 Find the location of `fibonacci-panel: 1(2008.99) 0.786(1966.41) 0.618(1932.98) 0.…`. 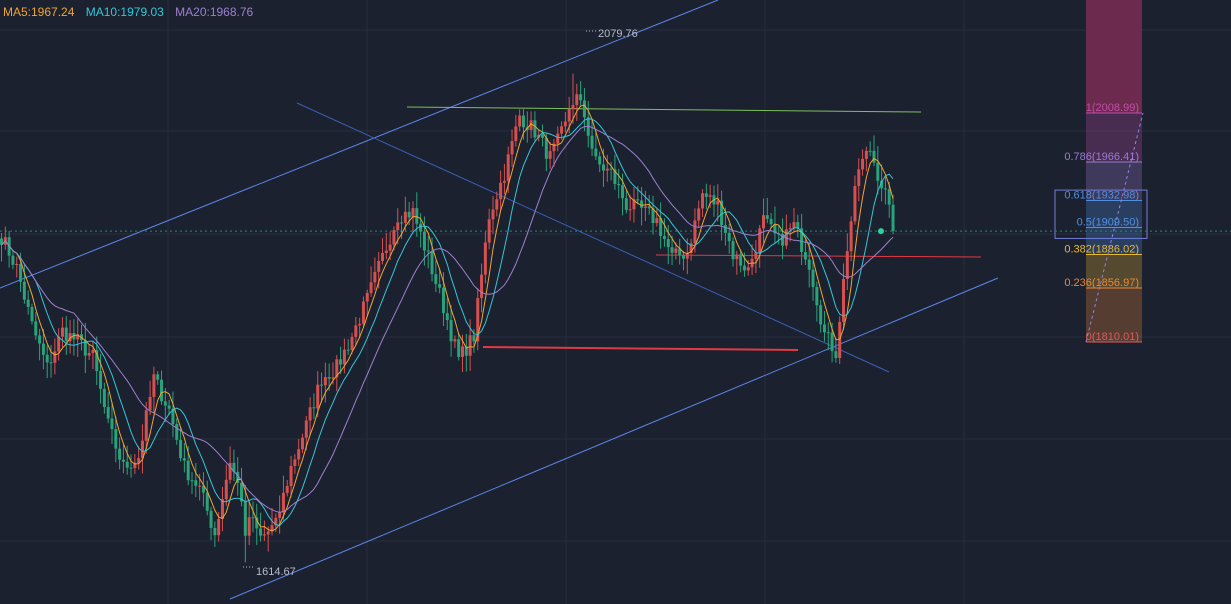

fibonacci-panel: 1(2008.99) 0.786(1966.41) 0.618(1932.98) 0.… is located at coordinates (1101, 171).